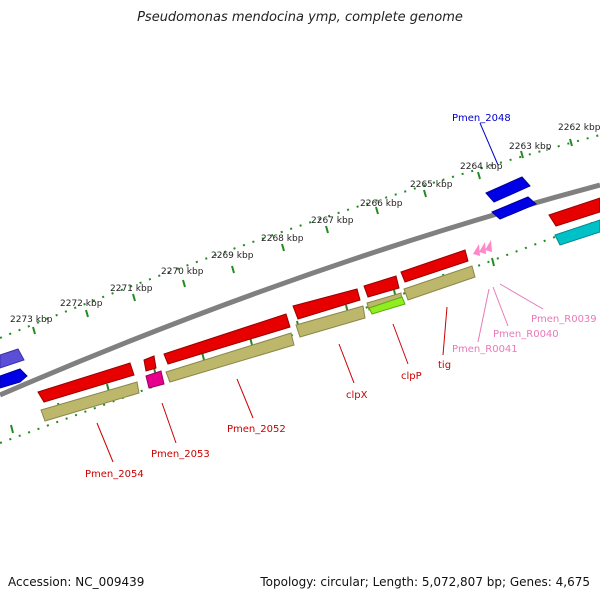  I want to click on gene-blue-arrow, so click(508, 189).